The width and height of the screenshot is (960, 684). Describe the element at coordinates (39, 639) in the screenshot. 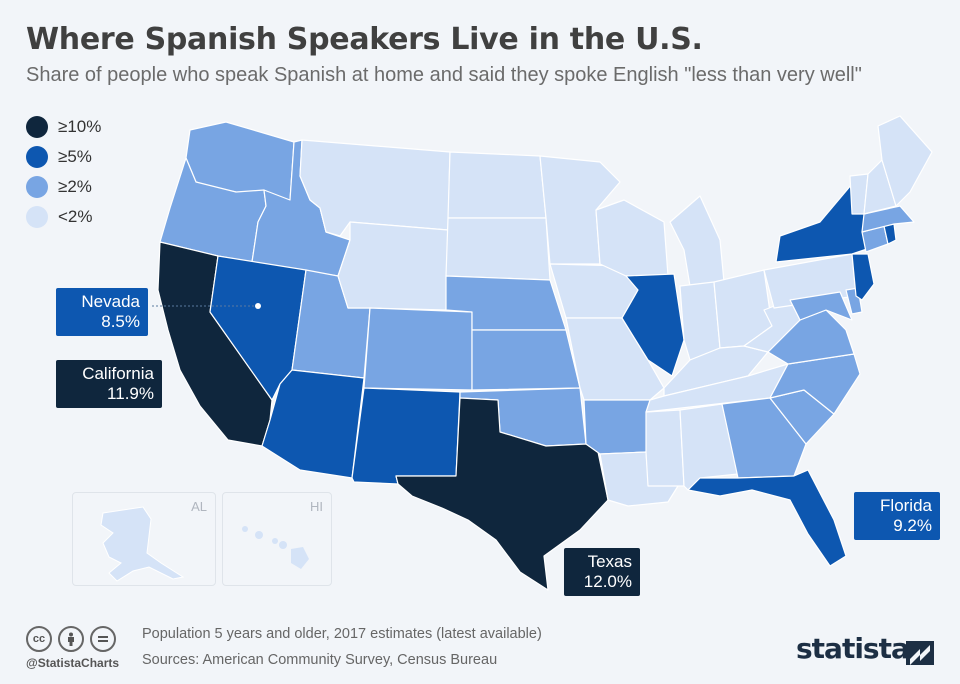

I see `cc-icon: cc` at that location.